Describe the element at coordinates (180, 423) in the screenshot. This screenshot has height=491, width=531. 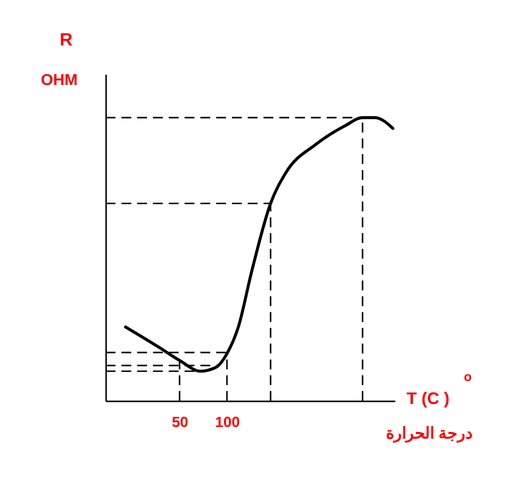
I see `x-tick-label: 50` at that location.